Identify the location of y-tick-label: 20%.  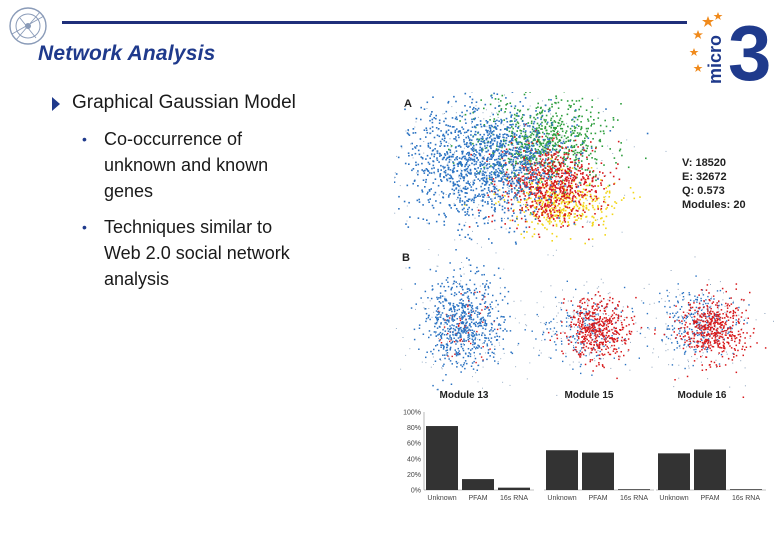
(414, 475).